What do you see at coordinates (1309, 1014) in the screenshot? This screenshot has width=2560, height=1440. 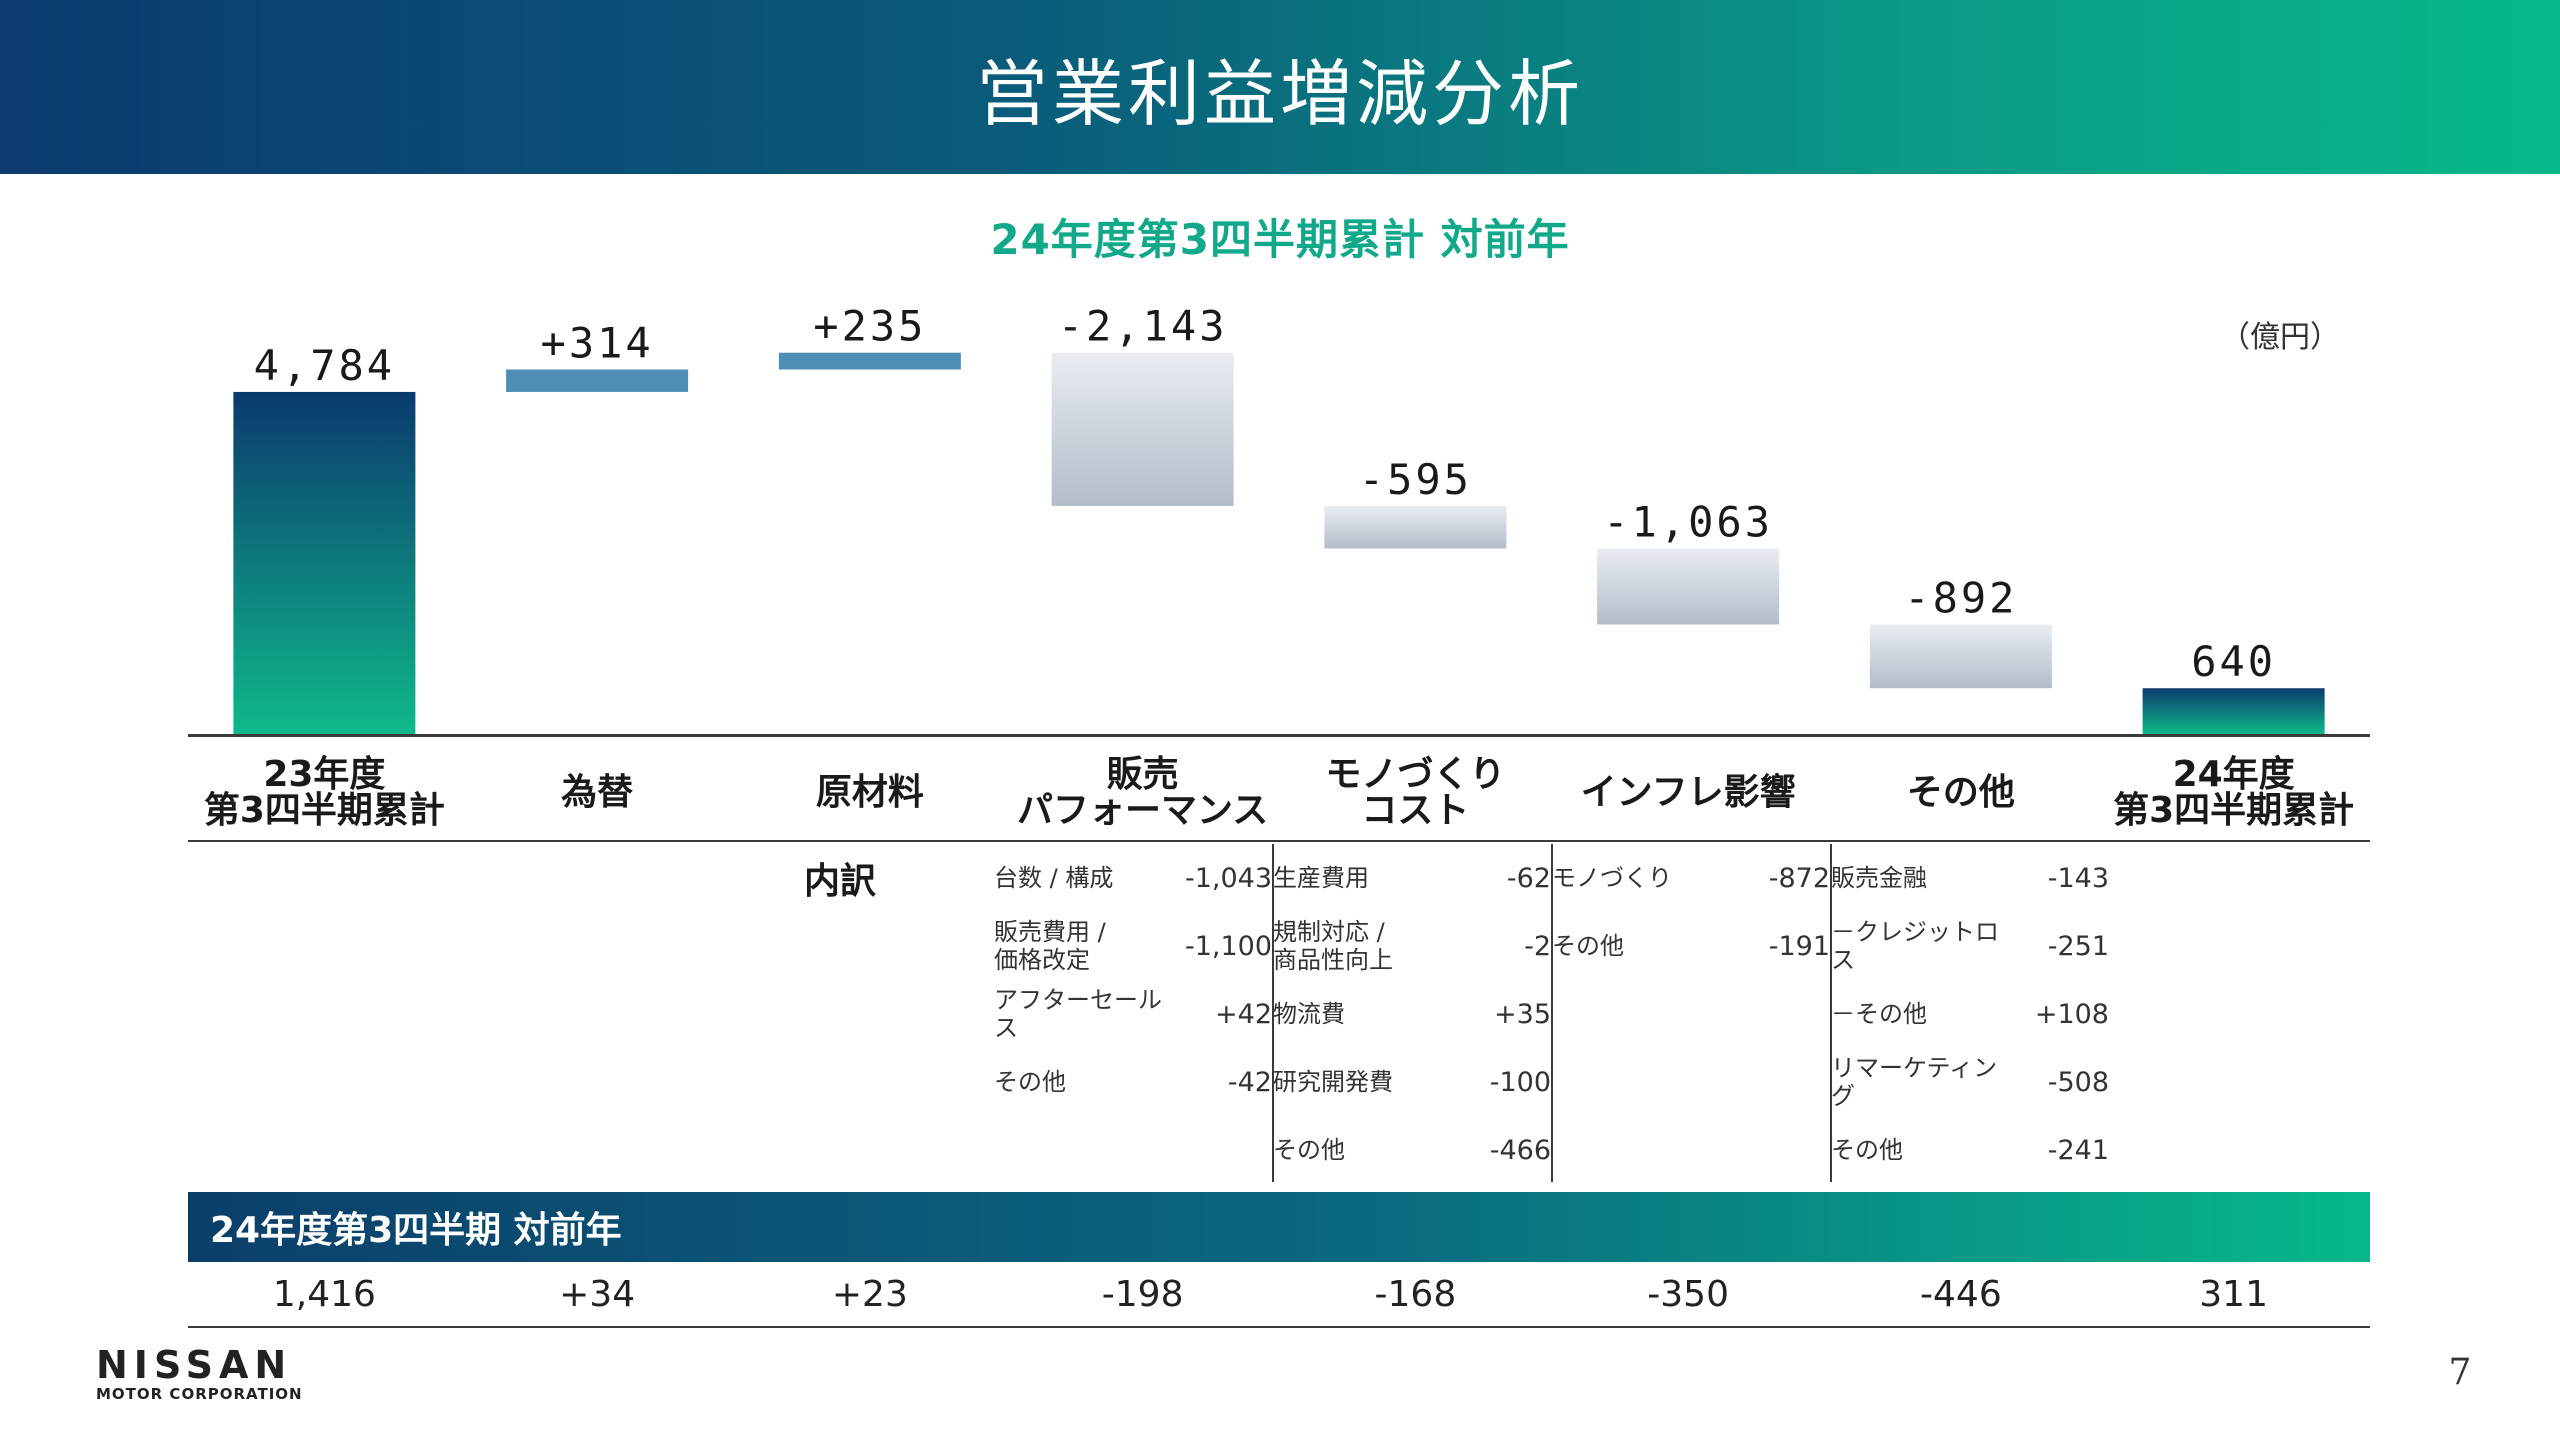 I see `breakdown-item-label: 物流費` at bounding box center [1309, 1014].